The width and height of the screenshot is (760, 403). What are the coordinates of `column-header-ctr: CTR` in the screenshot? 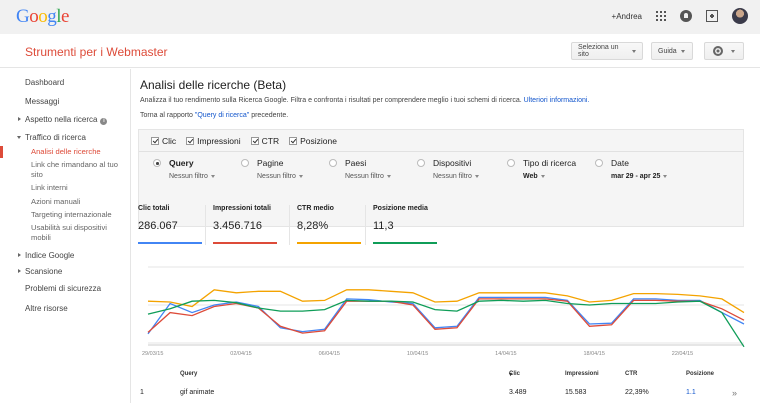 It's located at (631, 374).